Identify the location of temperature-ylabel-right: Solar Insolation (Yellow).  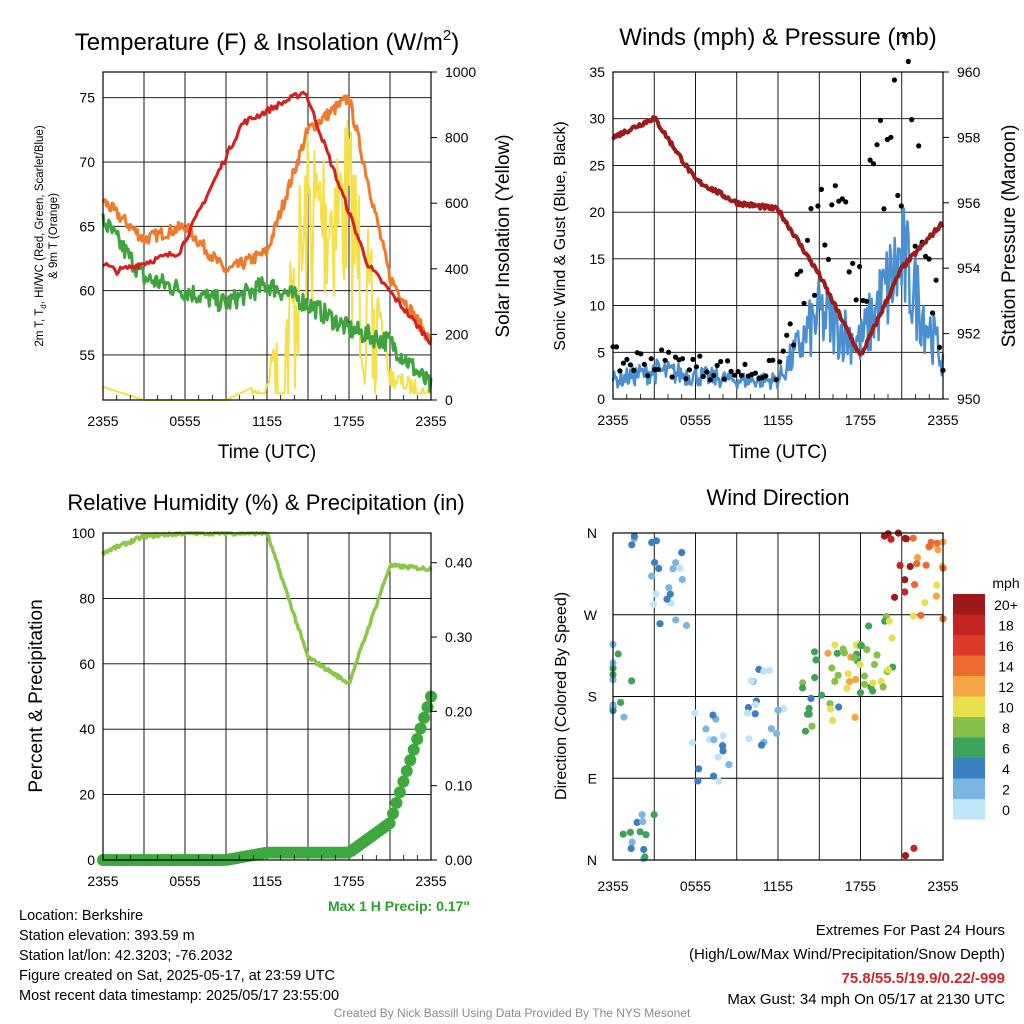
(503, 235).